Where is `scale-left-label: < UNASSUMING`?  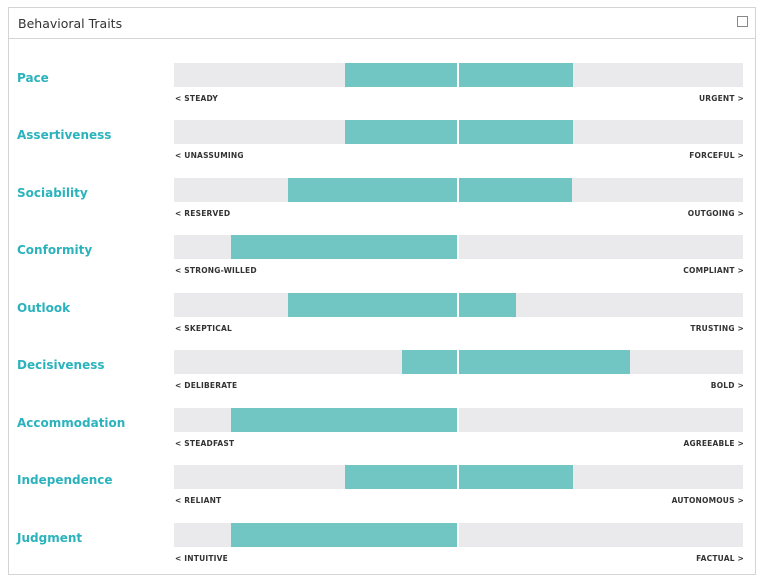
scale-left-label: < UNASSUMING is located at coordinates (209, 155).